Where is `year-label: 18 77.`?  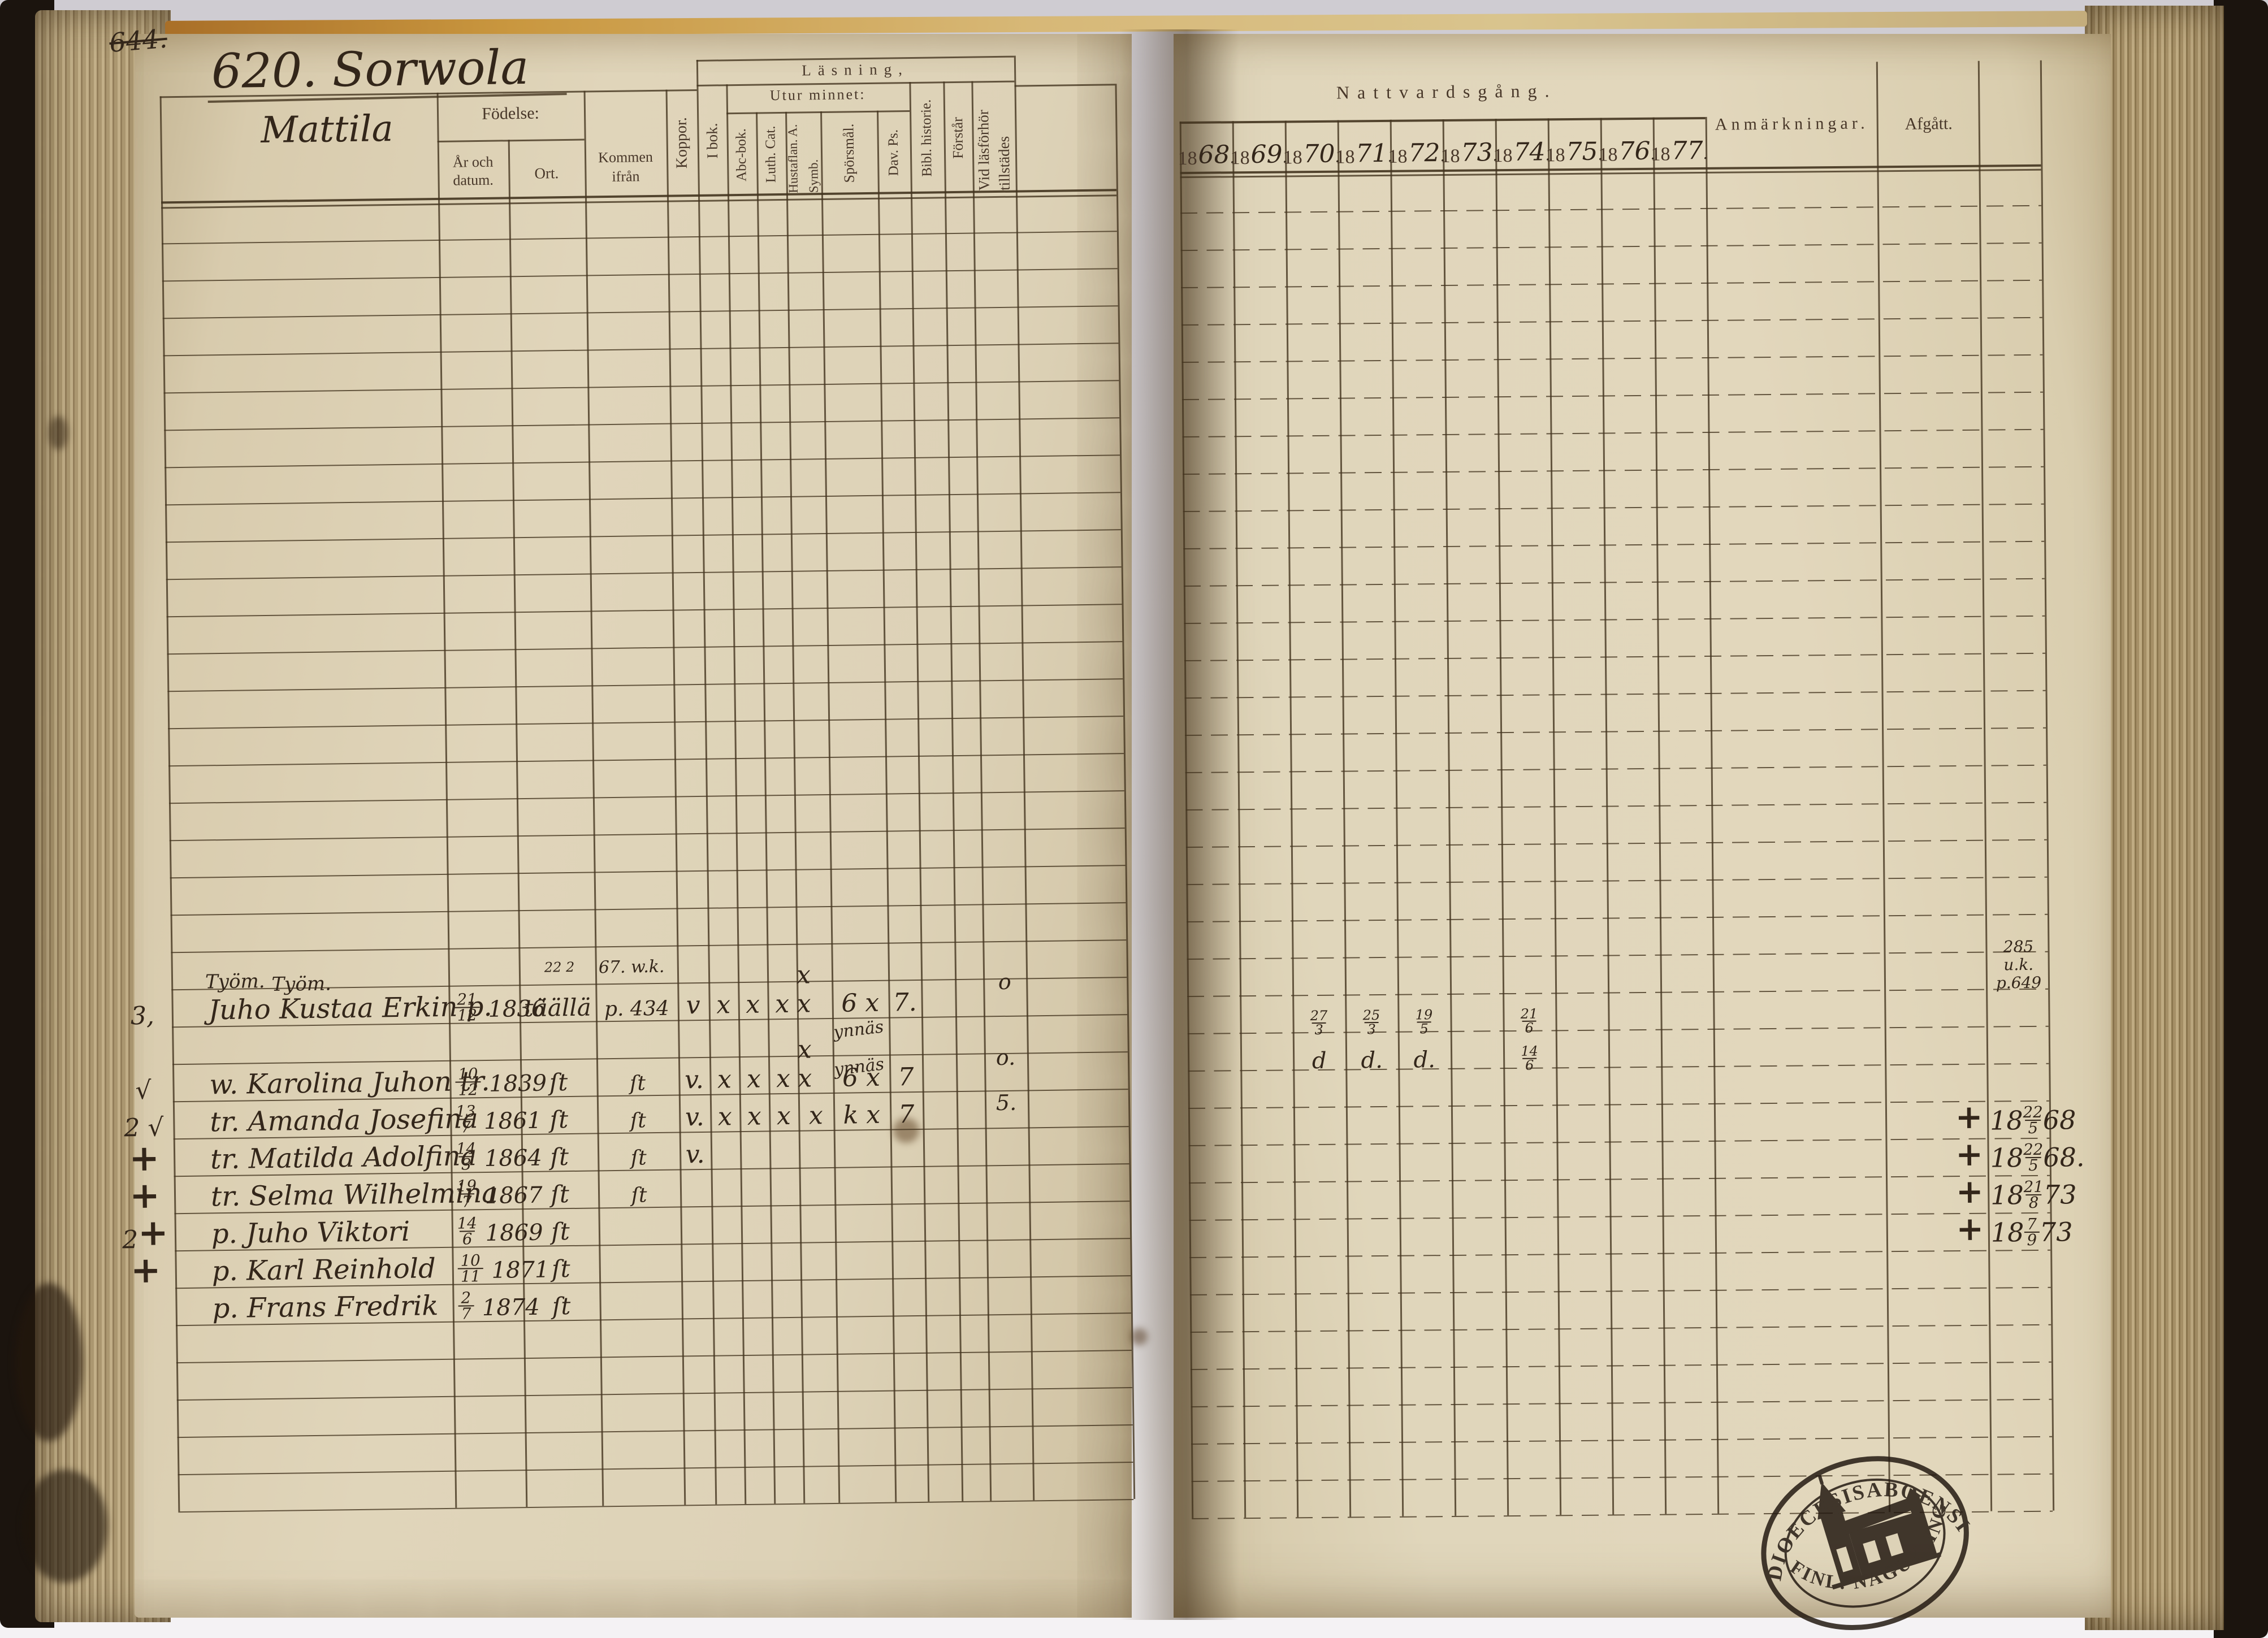
year-label: 18 77. is located at coordinates (1679, 151).